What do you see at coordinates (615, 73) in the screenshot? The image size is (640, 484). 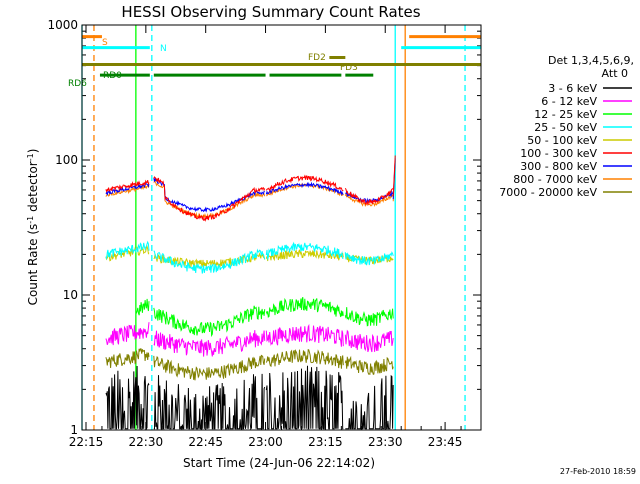 I see `legend-header-line2: Att 0` at bounding box center [615, 73].